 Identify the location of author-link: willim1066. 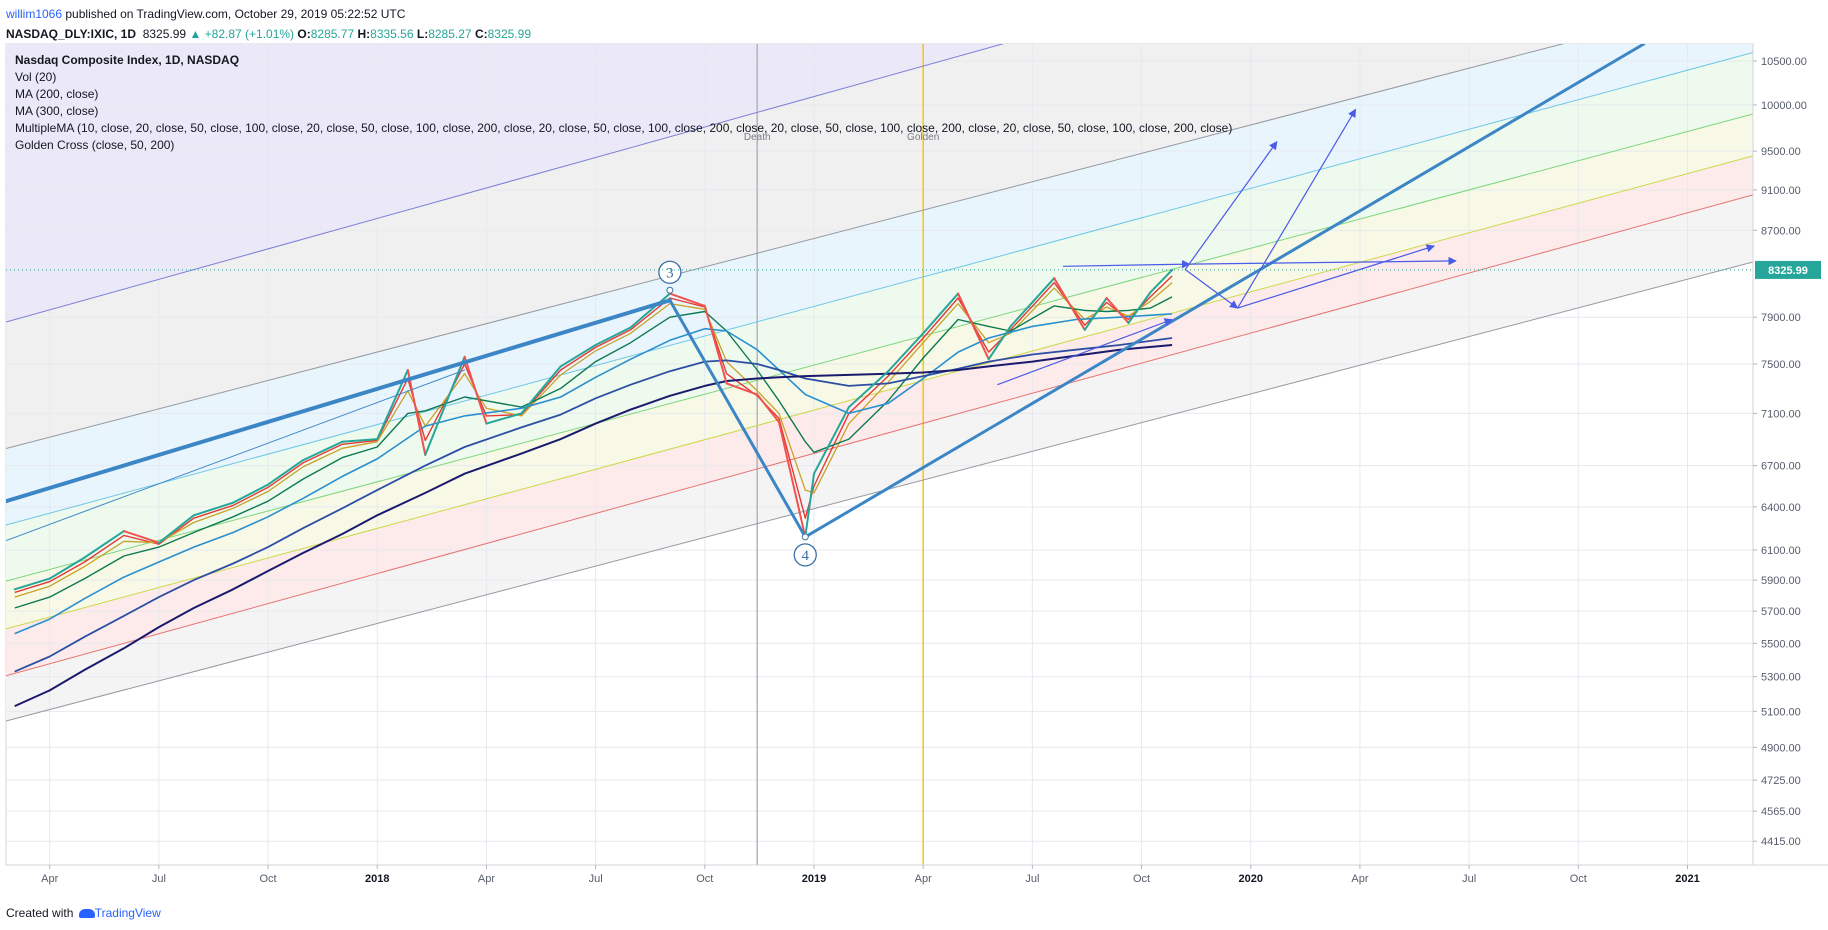
(34, 14).